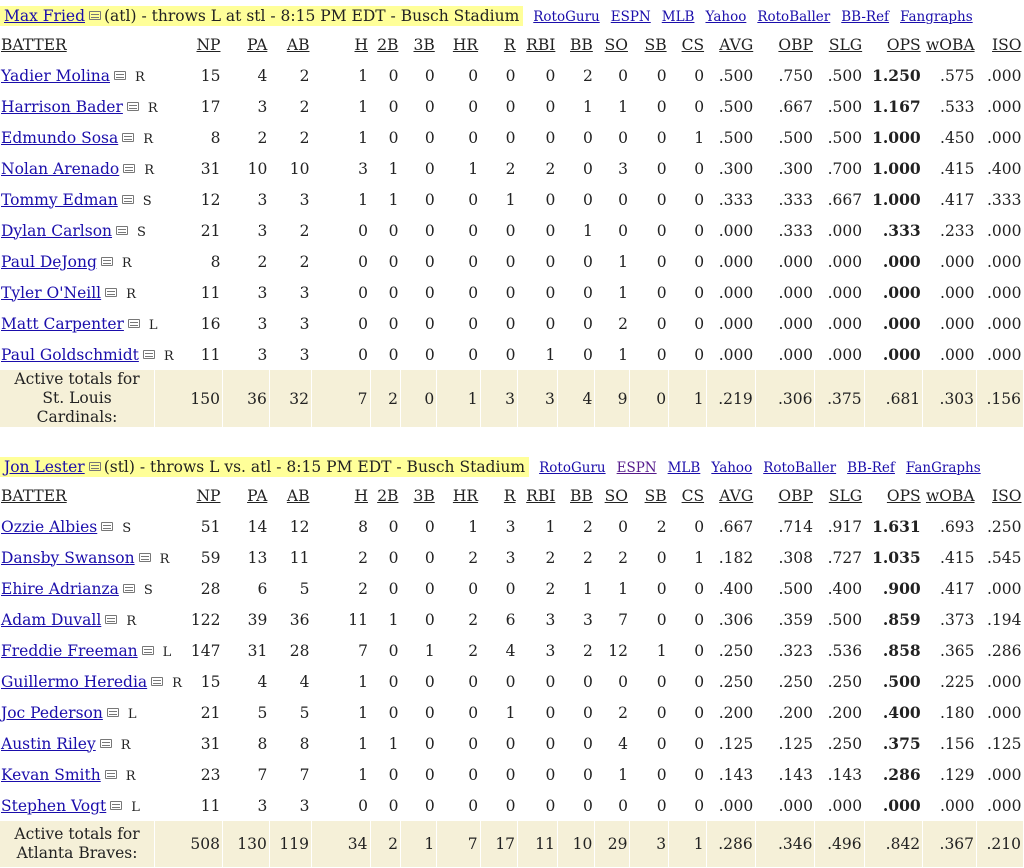  Describe the element at coordinates (60, 588) in the screenshot. I see `batter-link: Ehire Adrianza` at that location.